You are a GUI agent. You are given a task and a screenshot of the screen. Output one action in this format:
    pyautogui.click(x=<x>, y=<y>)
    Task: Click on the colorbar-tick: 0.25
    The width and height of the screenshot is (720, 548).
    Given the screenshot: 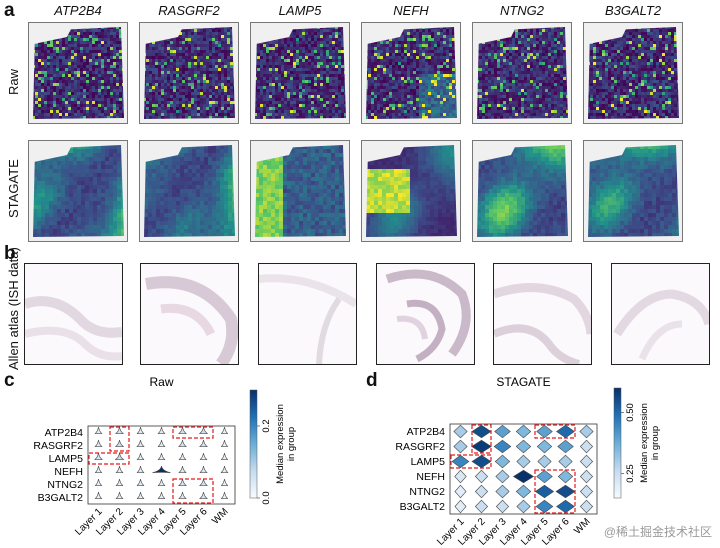 What is the action you would take?
    pyautogui.click(x=630, y=473)
    